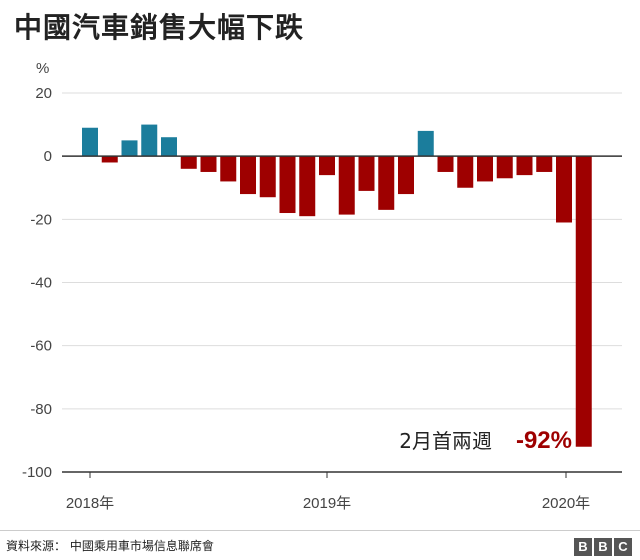 The image size is (640, 560). I want to click on x-tick-label: 2020年, so click(566, 503).